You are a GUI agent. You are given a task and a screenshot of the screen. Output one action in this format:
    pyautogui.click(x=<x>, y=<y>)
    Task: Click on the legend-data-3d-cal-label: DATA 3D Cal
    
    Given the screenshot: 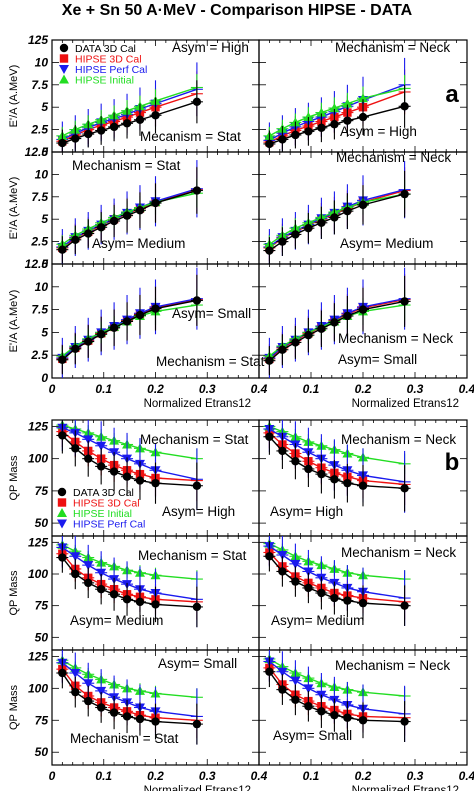 What is the action you would take?
    pyautogui.click(x=103, y=493)
    